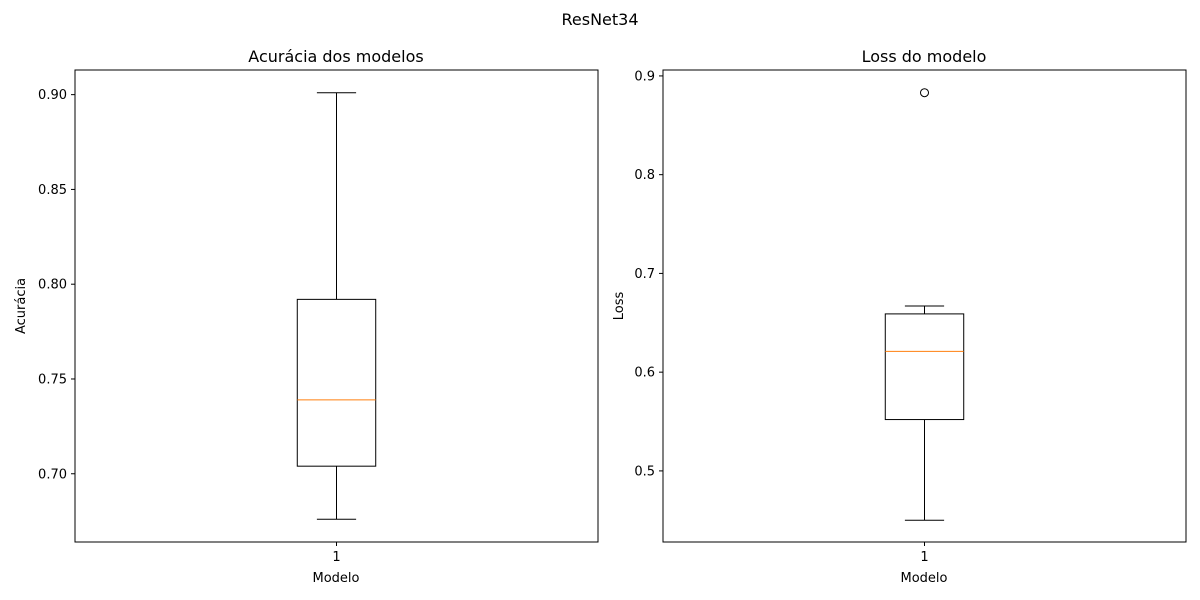  I want to click on loss-x-tick-label: 1, so click(924, 557).